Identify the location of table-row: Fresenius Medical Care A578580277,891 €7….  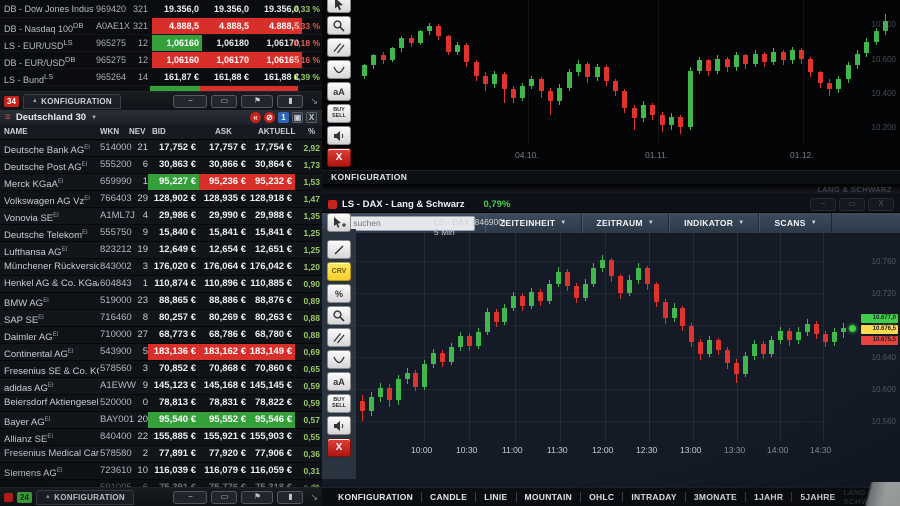
(161, 460).